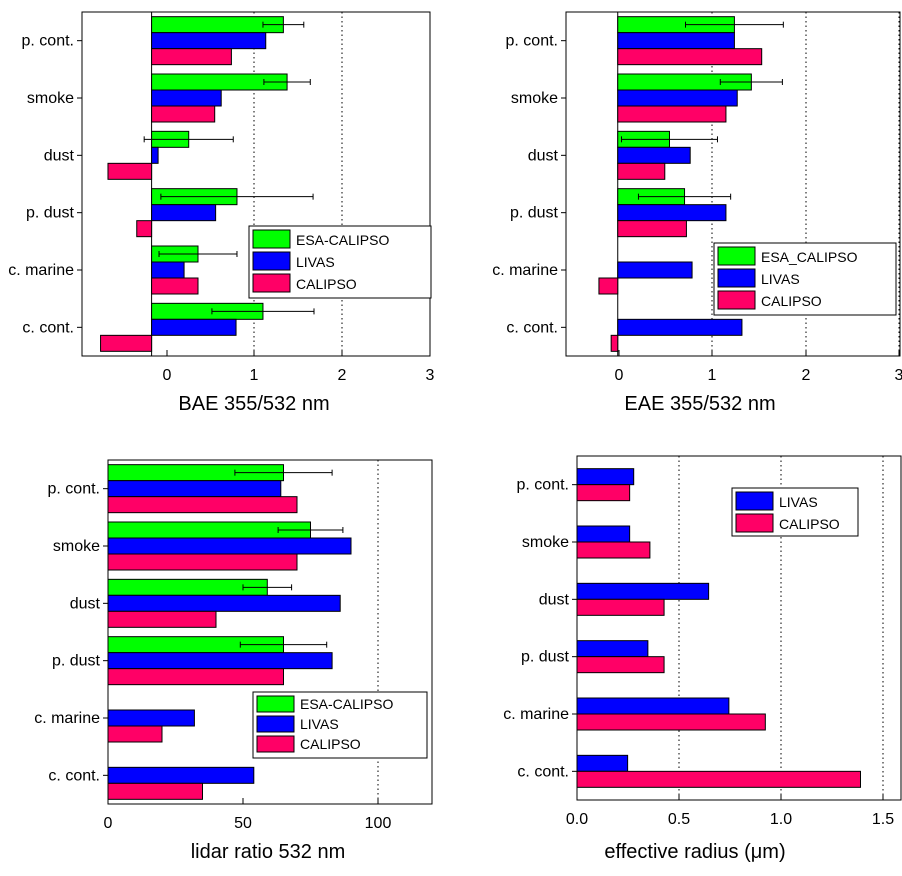 The height and width of the screenshot is (876, 902). I want to click on legend: LIVAS CALIPSO, so click(795, 512).